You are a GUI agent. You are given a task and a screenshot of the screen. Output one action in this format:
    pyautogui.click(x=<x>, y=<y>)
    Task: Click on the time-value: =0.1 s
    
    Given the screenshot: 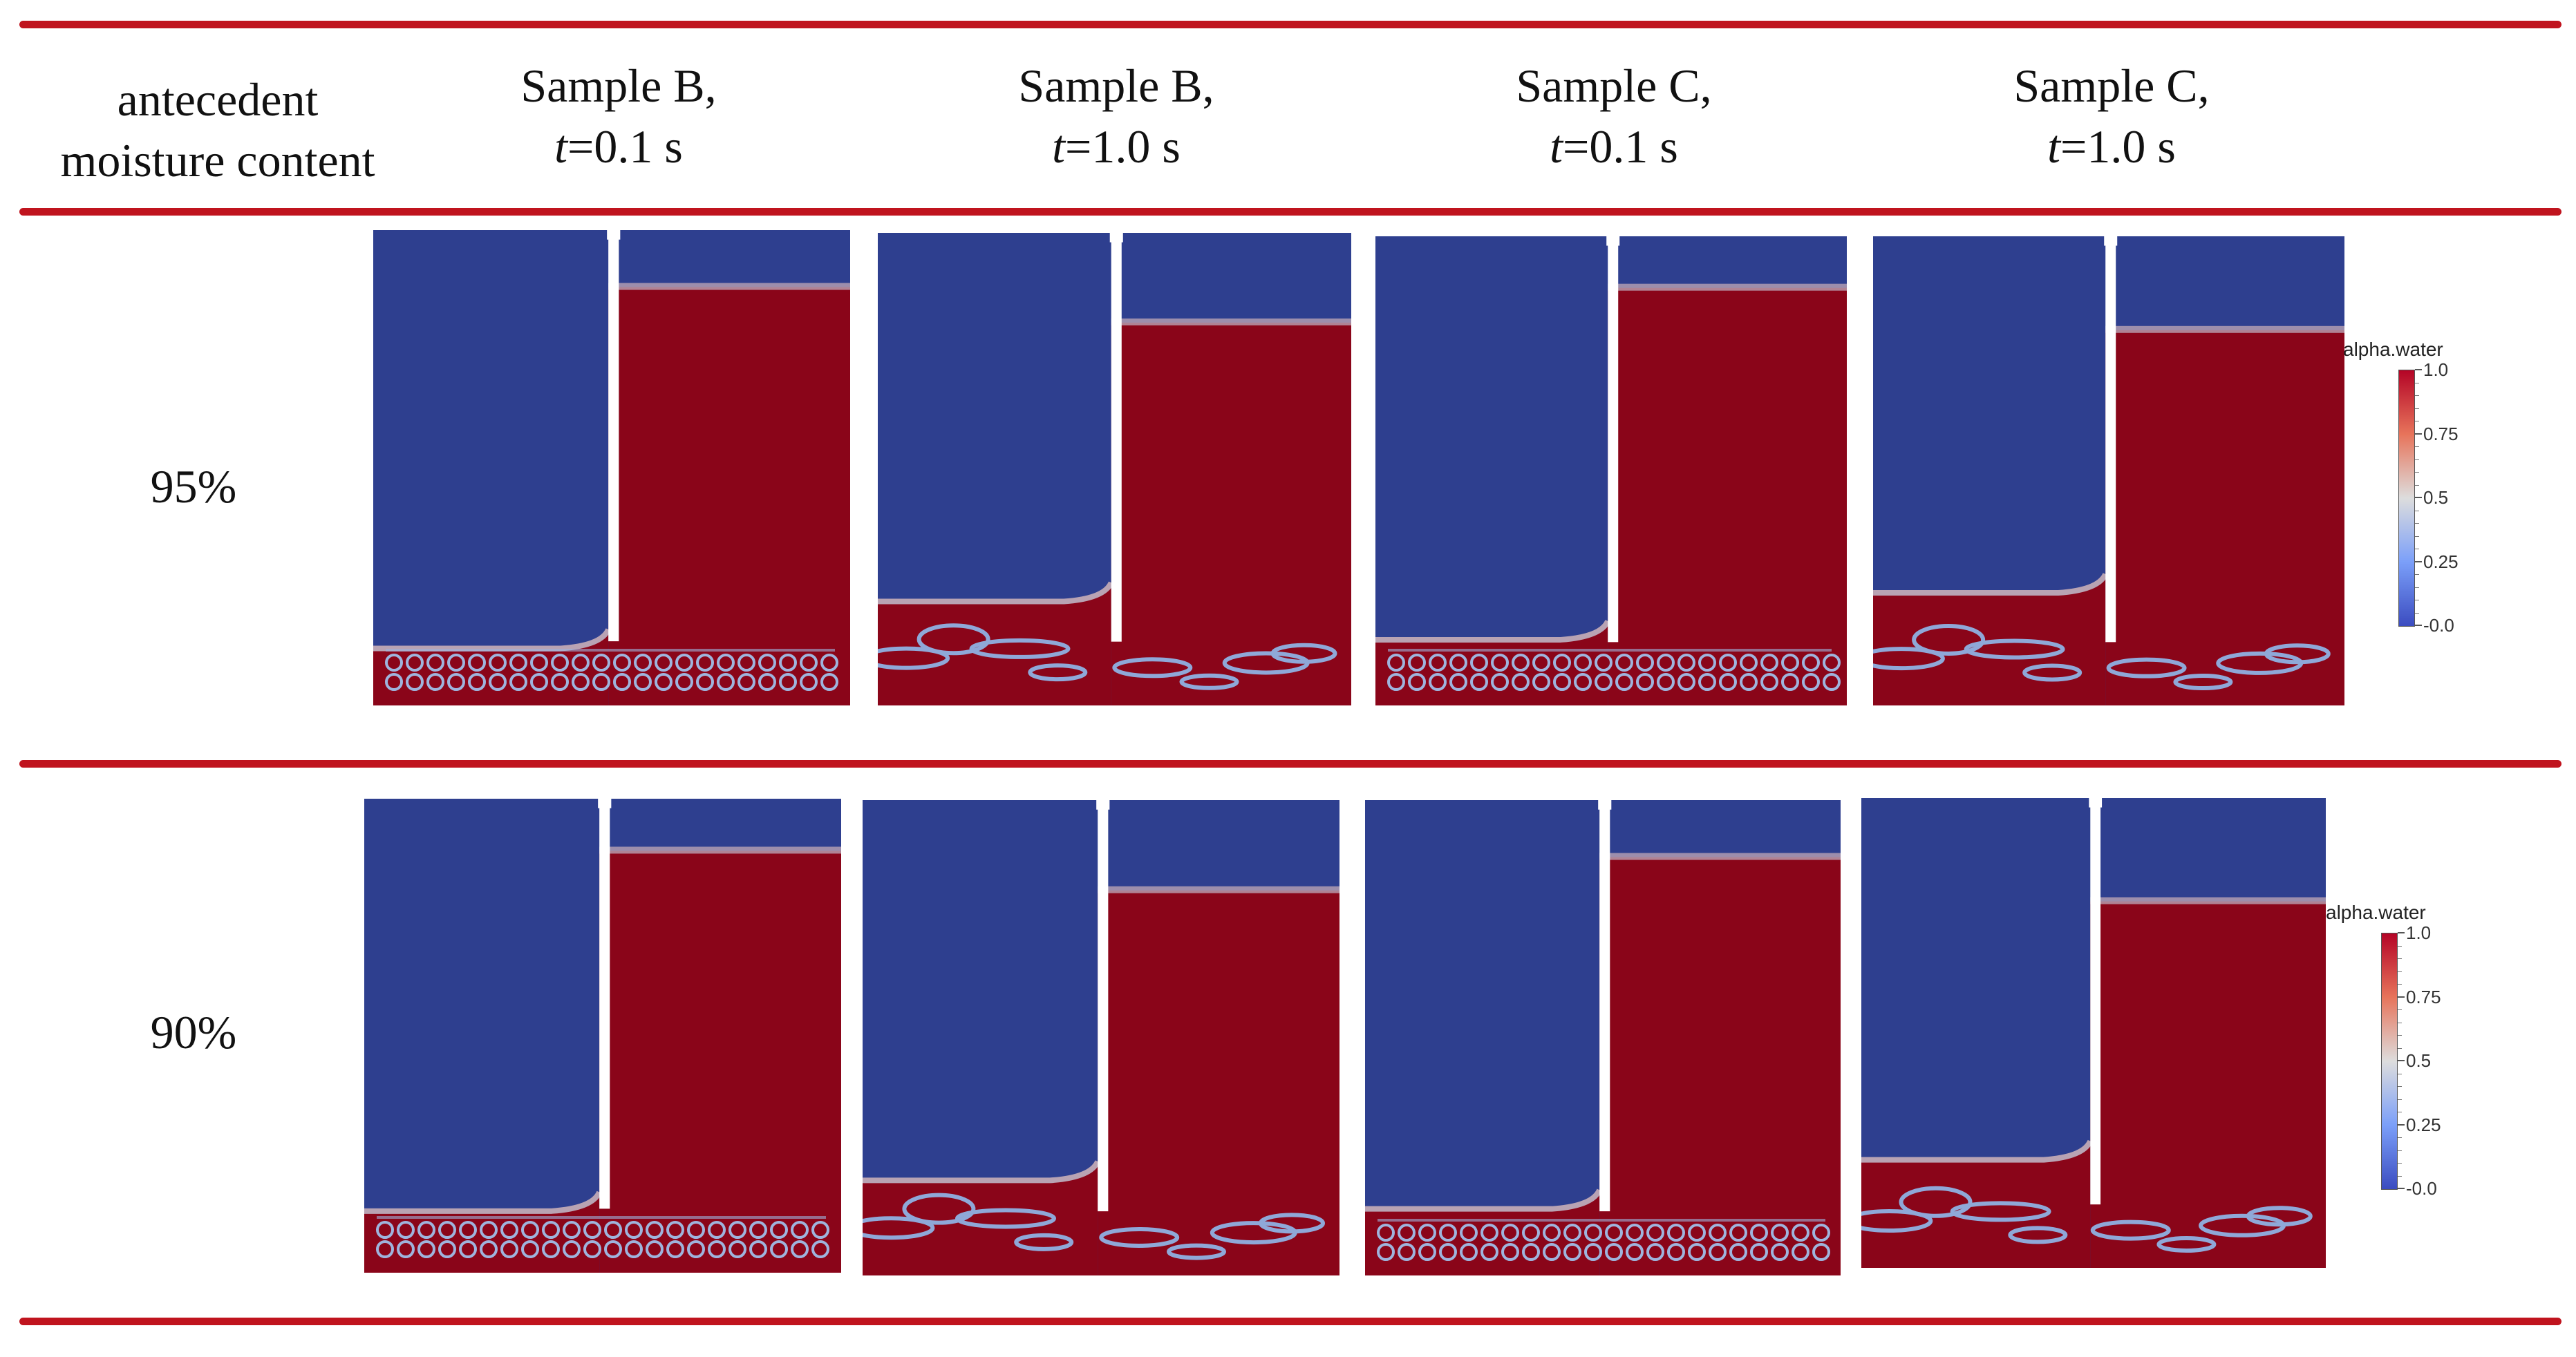 What is the action you would take?
    pyautogui.click(x=1620, y=146)
    